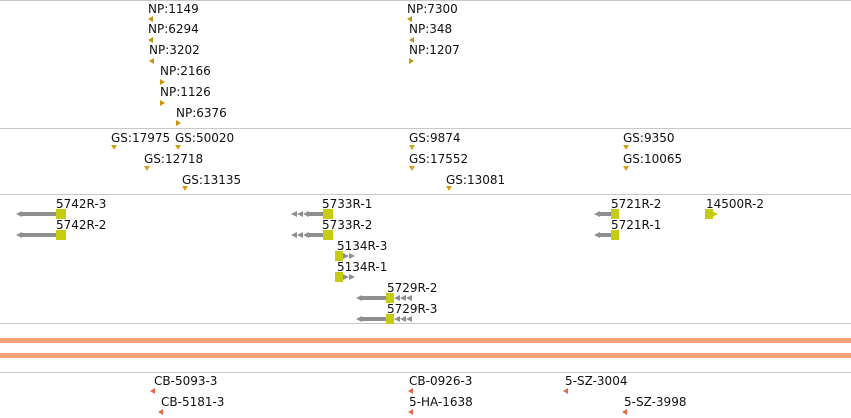  I want to click on cb-feature-label: 5-SZ-3004, so click(596, 381).